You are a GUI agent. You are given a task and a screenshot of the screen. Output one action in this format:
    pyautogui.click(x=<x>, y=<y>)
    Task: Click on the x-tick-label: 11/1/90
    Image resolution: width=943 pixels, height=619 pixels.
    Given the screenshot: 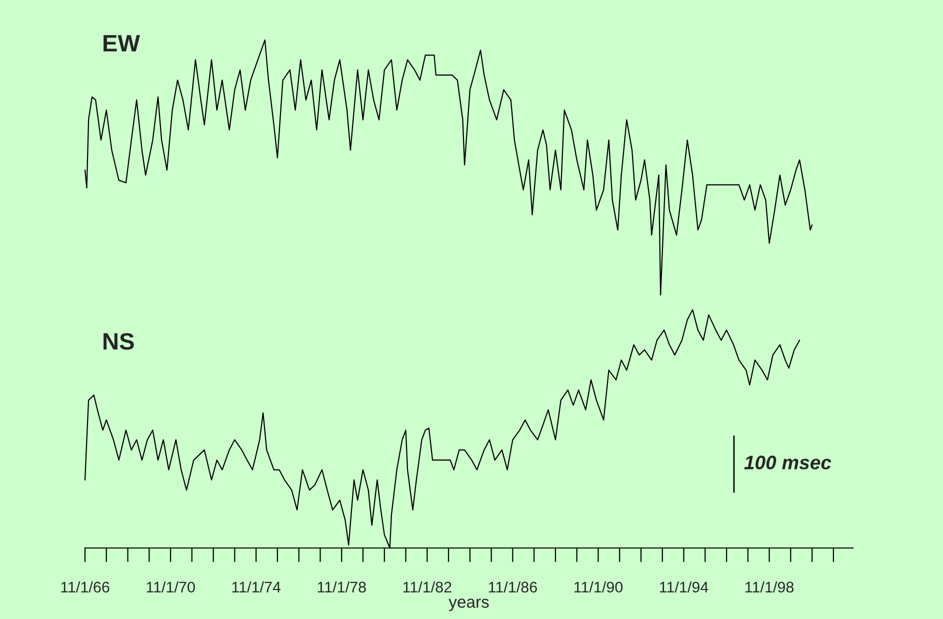 What is the action you would take?
    pyautogui.click(x=598, y=587)
    